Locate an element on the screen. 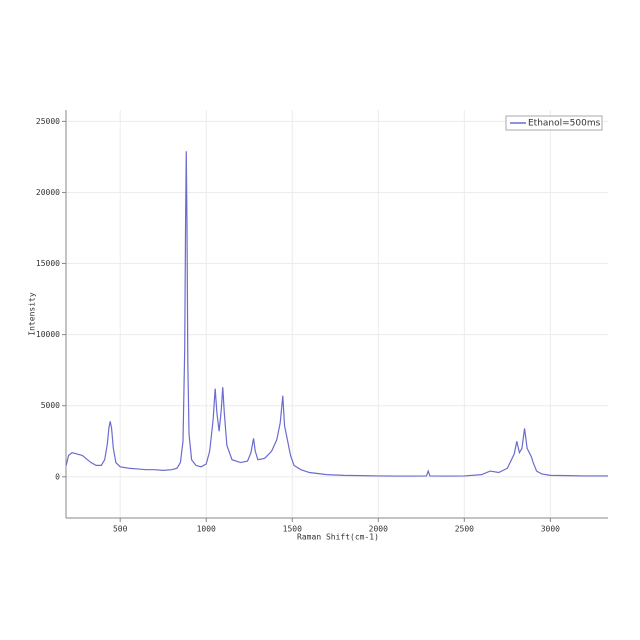  y-tick-label: 10000 is located at coordinates (48, 334).